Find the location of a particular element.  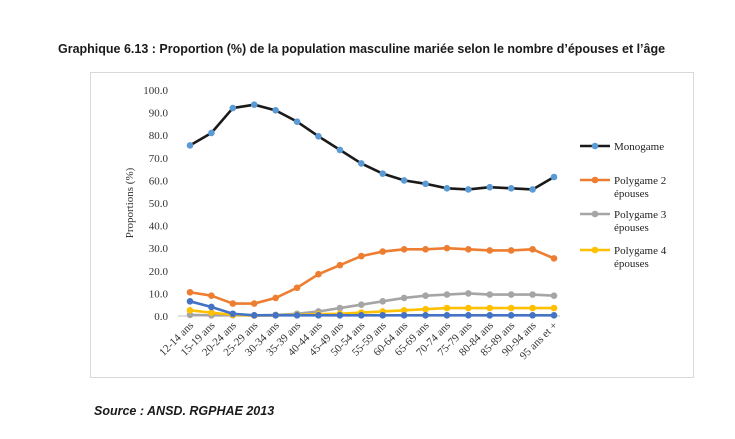

y-tick-label: 30.0 is located at coordinates (159, 249).